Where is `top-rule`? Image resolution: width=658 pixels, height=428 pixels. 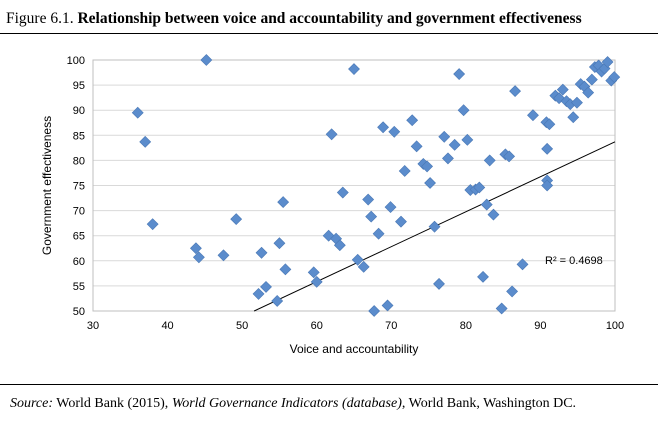 top-rule is located at coordinates (329, 33).